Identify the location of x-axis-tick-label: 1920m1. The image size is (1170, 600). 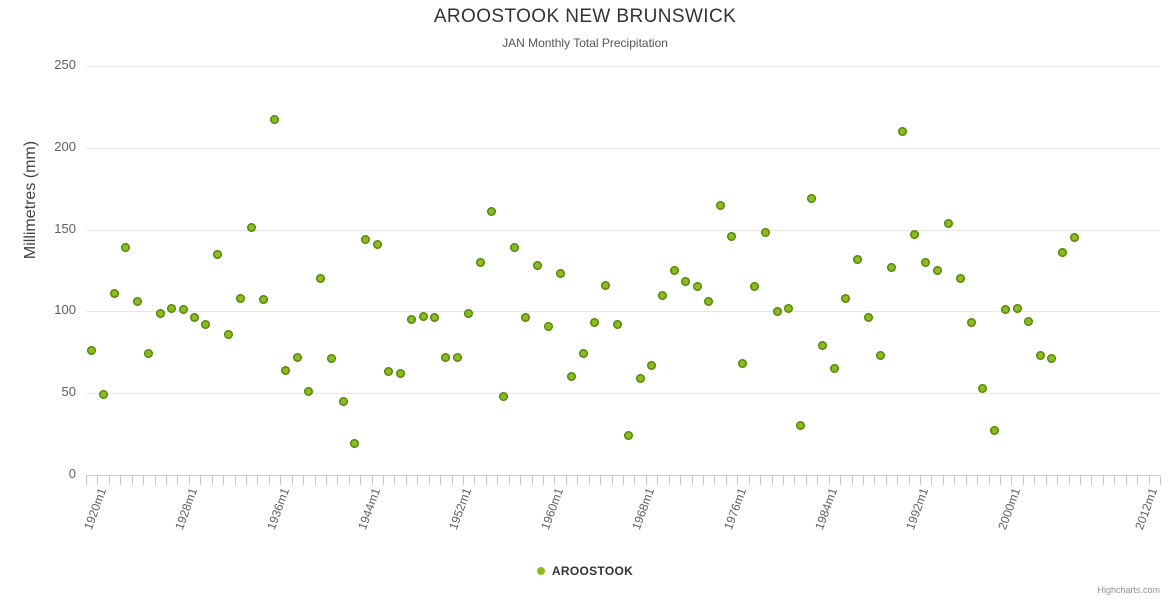
(94, 509).